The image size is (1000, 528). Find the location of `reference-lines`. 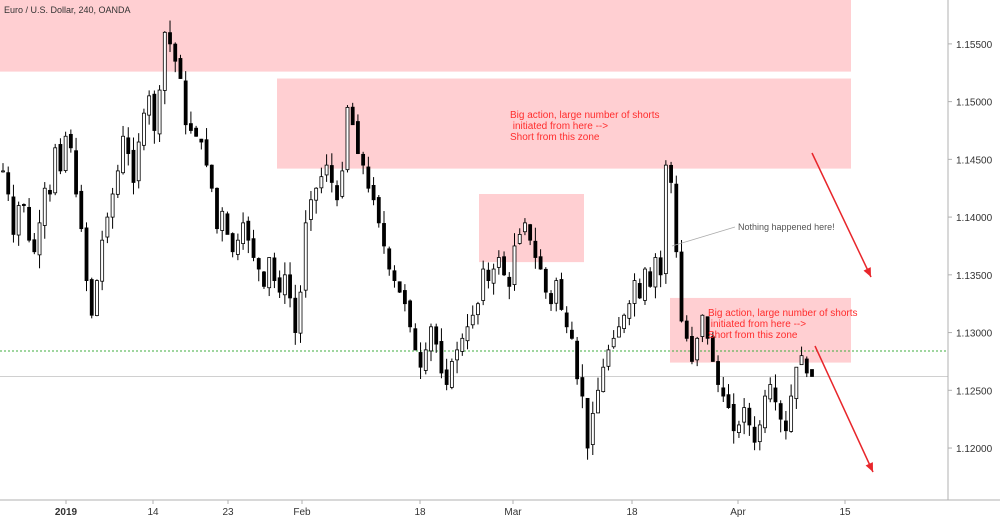

reference-lines is located at coordinates (474, 363).